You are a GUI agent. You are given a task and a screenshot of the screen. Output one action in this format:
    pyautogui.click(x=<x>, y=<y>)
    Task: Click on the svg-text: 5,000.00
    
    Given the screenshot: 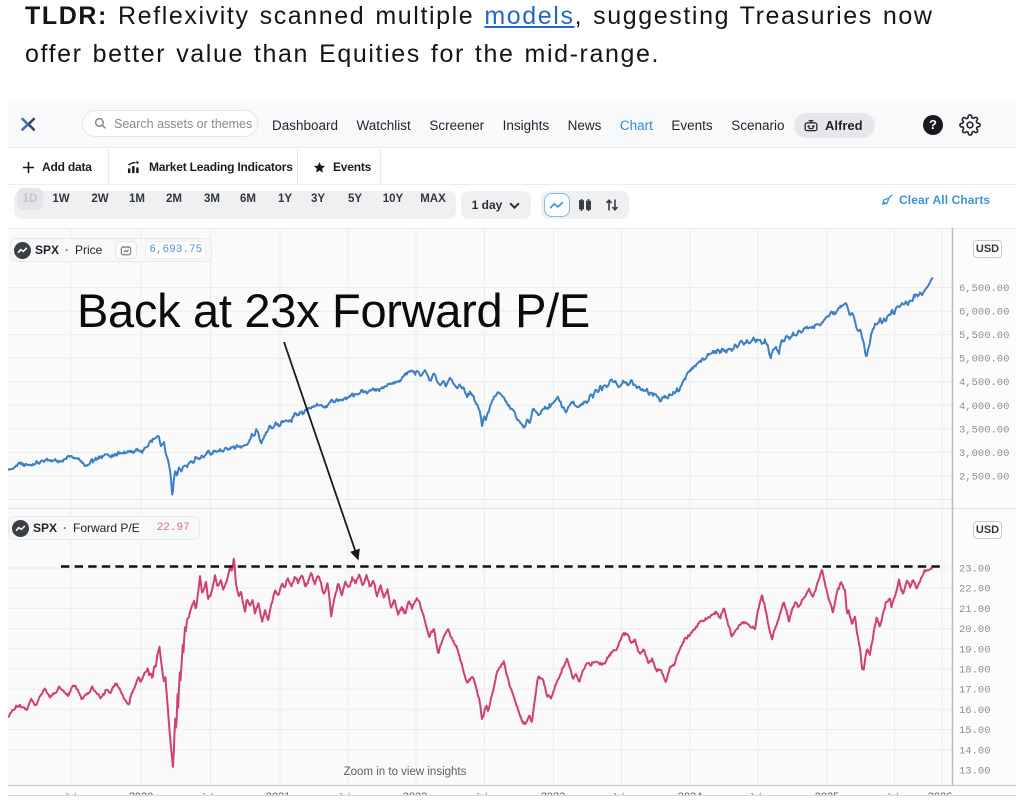 What is the action you would take?
    pyautogui.click(x=984, y=360)
    